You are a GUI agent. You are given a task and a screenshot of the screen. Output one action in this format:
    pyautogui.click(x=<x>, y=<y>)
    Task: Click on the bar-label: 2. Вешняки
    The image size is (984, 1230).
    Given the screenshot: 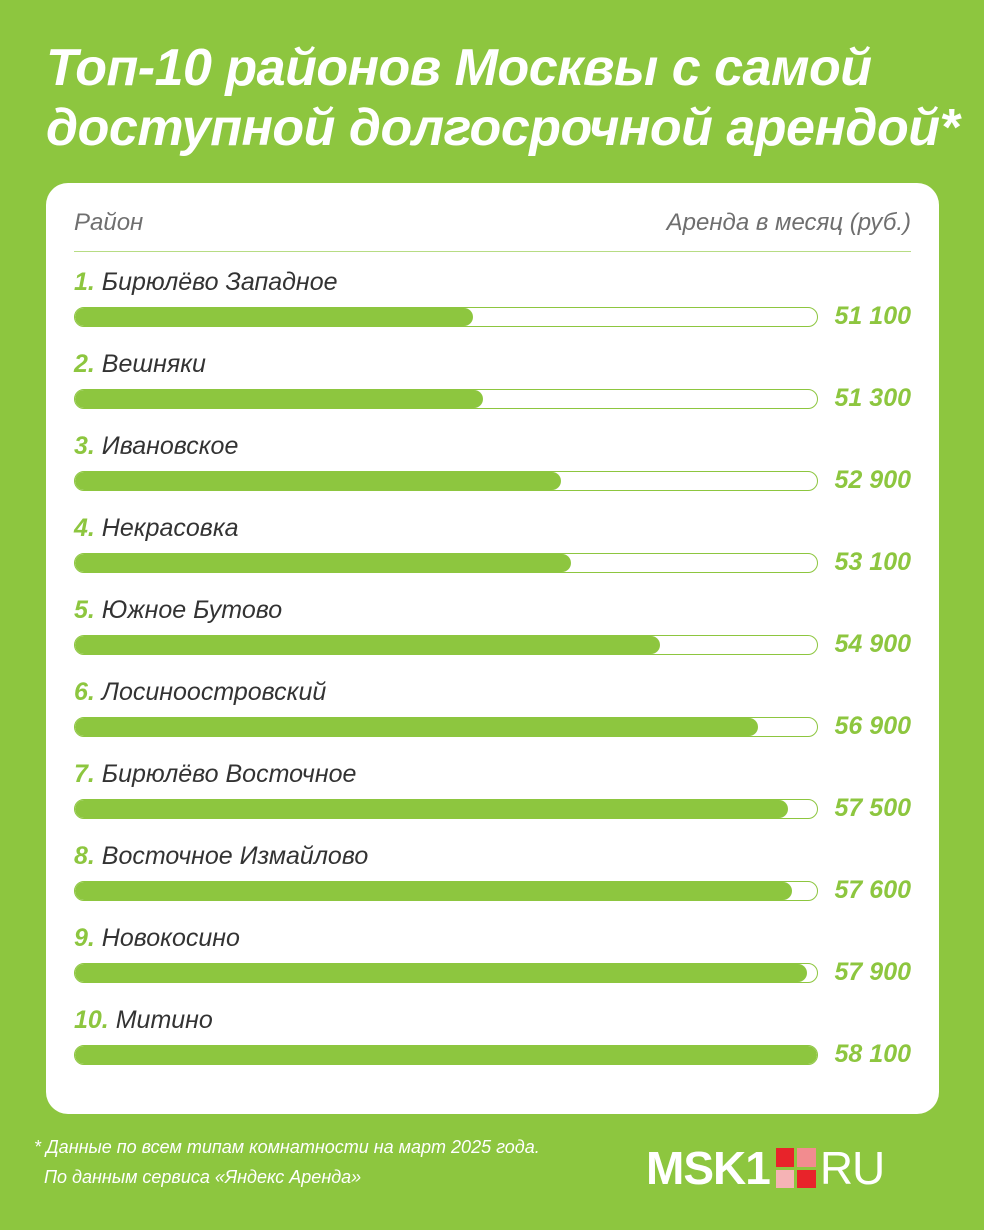 What is the action you would take?
    pyautogui.click(x=140, y=364)
    